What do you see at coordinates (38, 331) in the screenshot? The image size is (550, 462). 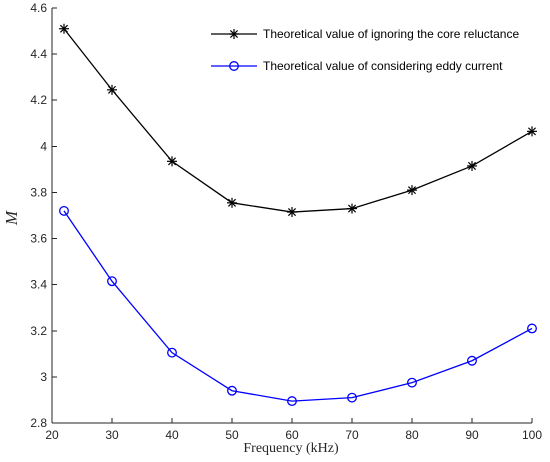 I see `y-tick-label: 3.2` at bounding box center [38, 331].